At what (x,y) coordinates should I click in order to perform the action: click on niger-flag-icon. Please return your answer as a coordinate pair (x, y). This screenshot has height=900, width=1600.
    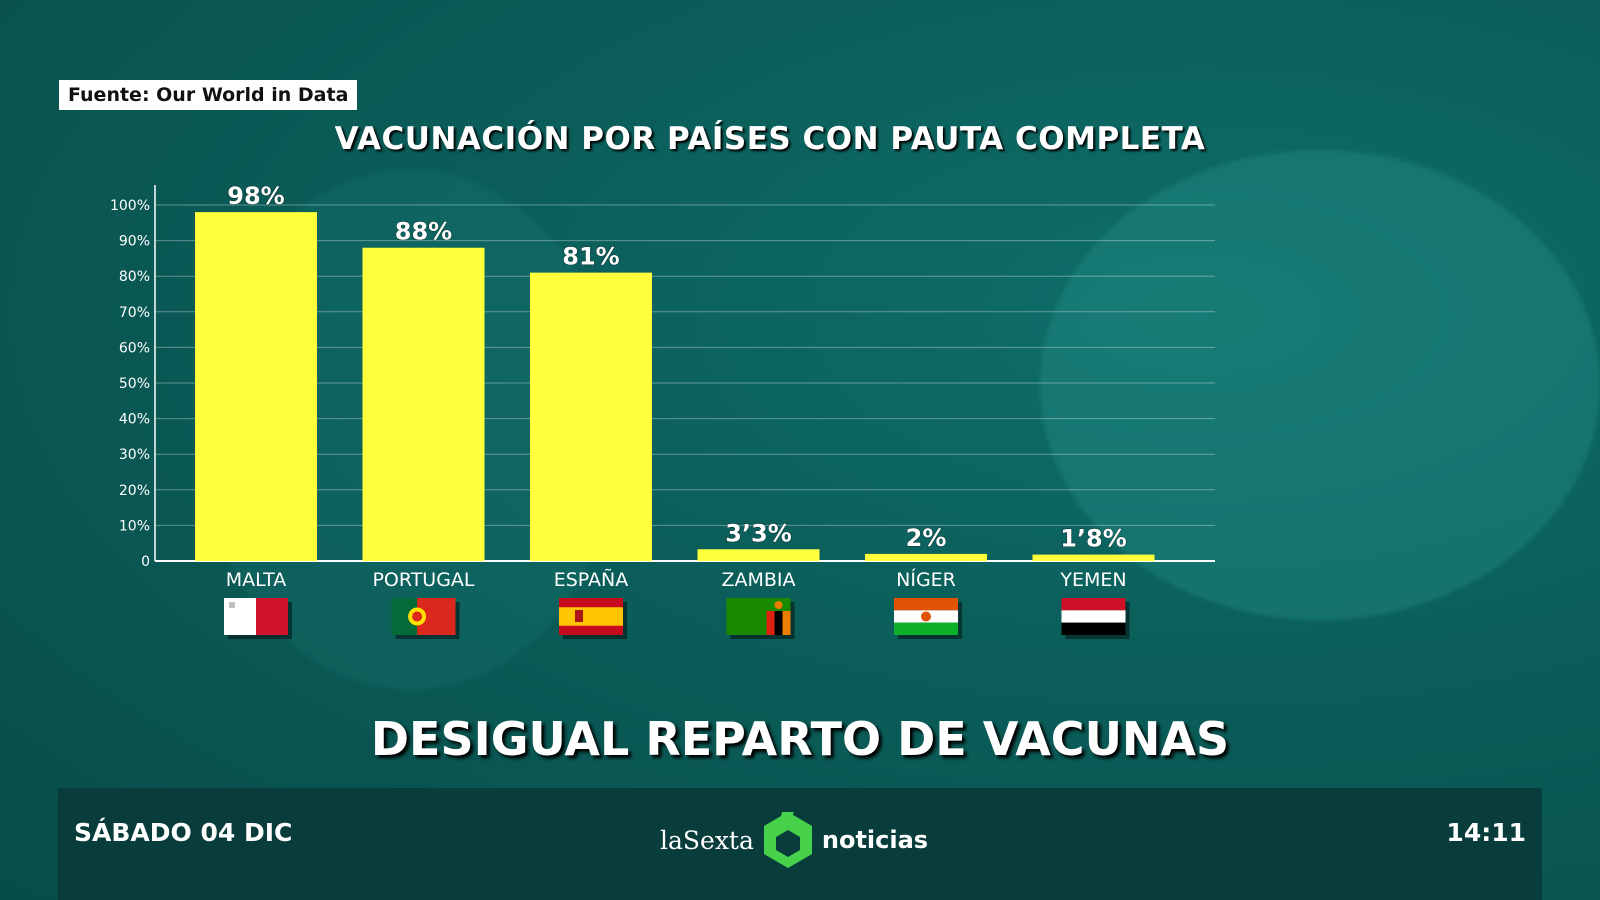
    Looking at the image, I should click on (928, 618).